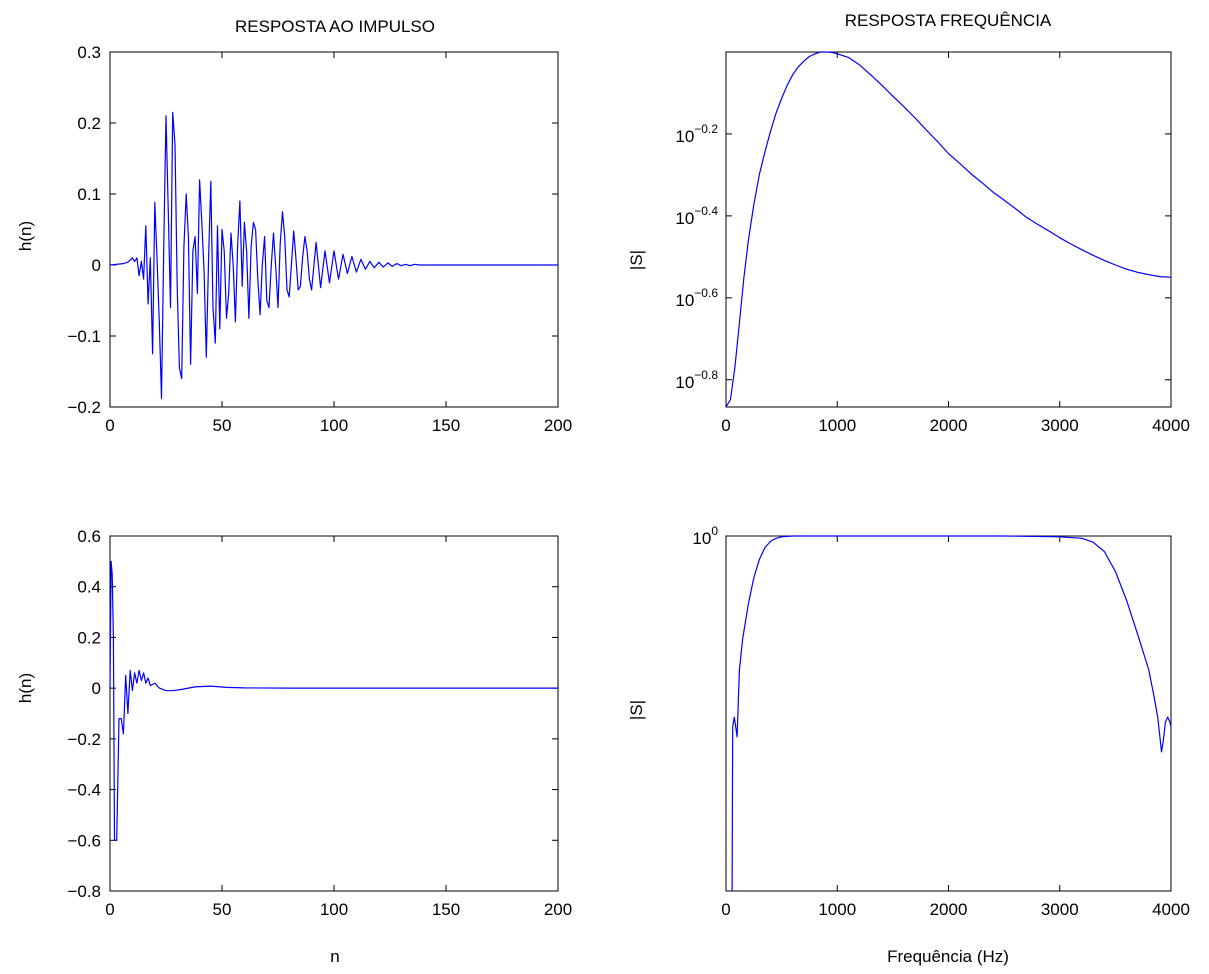 Image resolution: width=1209 pixels, height=974 pixels. What do you see at coordinates (89, 587) in the screenshot?
I see `y-tick-label: 0.4` at bounding box center [89, 587].